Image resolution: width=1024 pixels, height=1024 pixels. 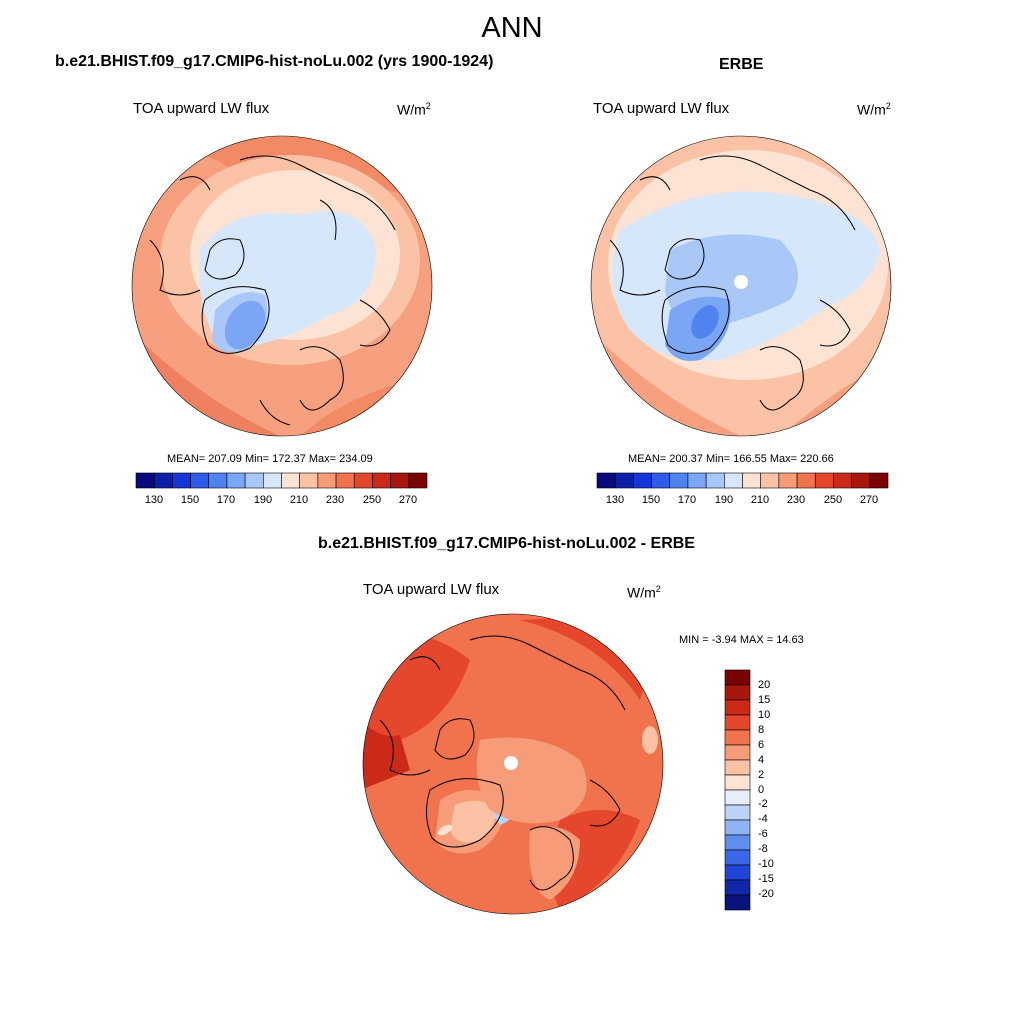 What do you see at coordinates (263, 500) in the screenshot?
I see `model-colorbar-tick: 190` at bounding box center [263, 500].